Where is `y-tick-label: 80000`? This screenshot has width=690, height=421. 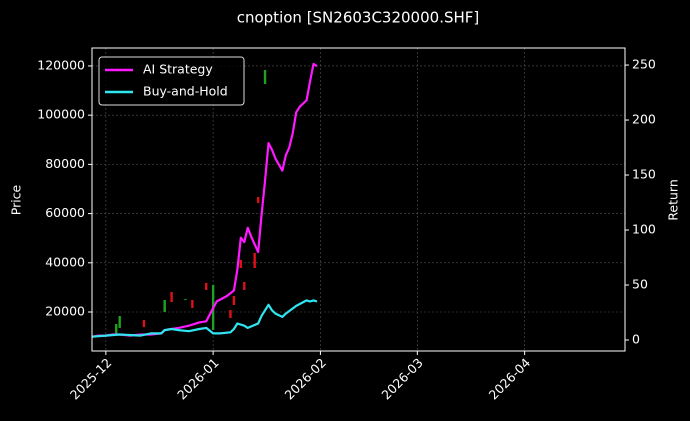 y-tick-label: 80000 is located at coordinates (65, 163).